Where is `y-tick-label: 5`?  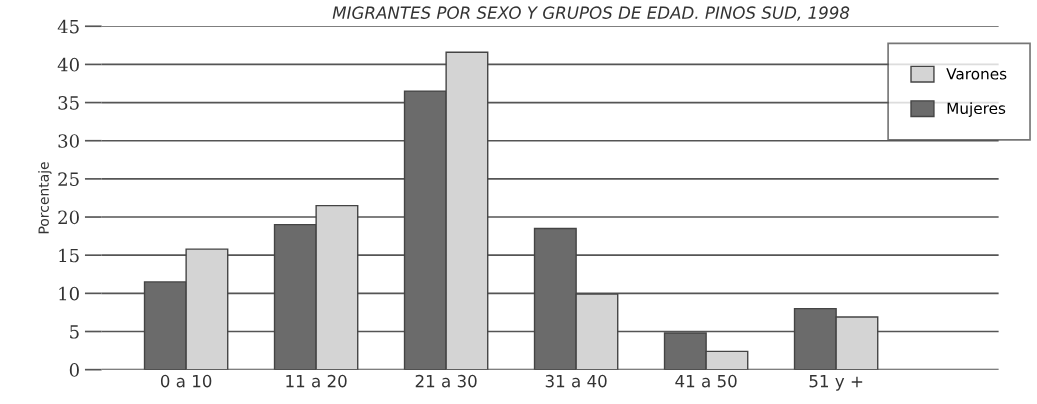 y-tick-label: 5 is located at coordinates (74, 332).